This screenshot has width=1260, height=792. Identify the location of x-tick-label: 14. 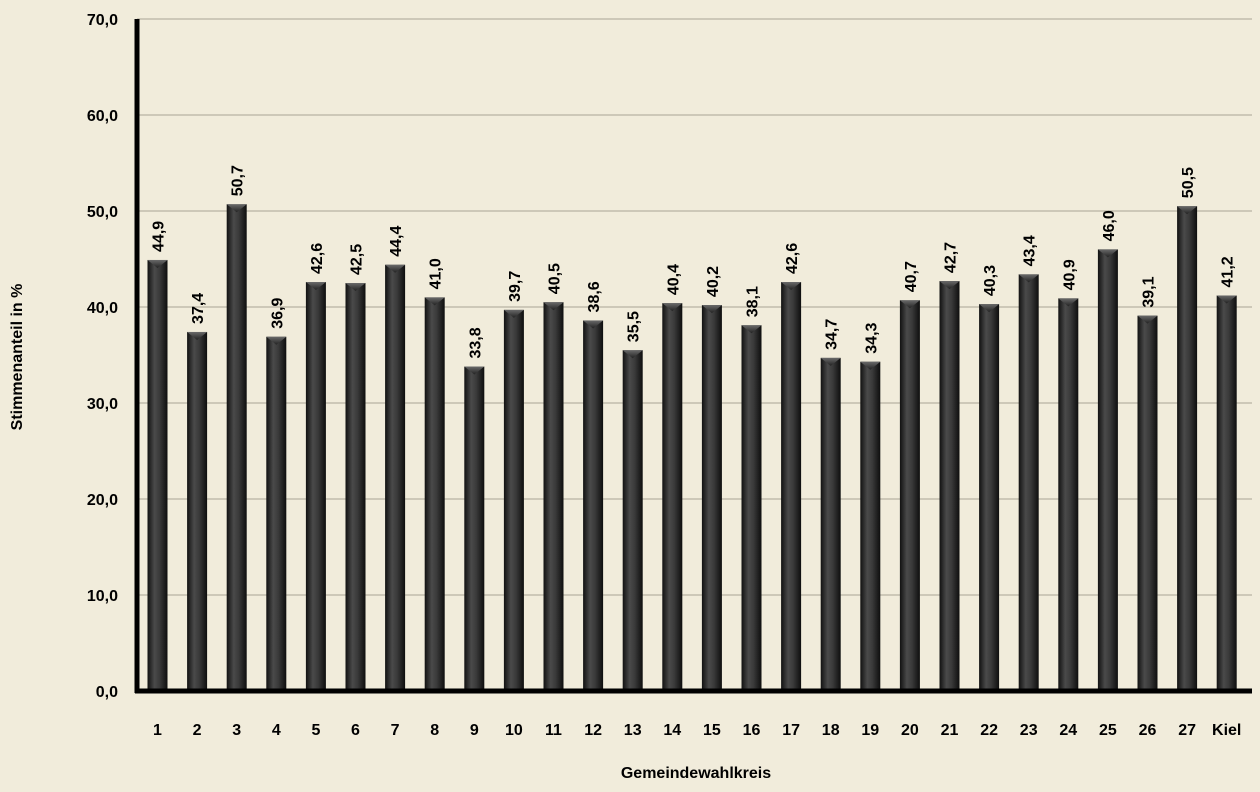
(672, 730).